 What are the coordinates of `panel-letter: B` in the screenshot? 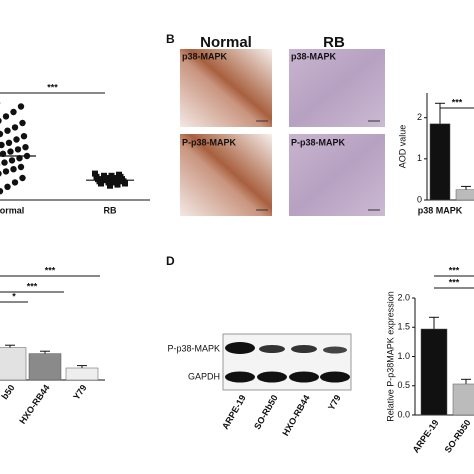 It's located at (170, 39).